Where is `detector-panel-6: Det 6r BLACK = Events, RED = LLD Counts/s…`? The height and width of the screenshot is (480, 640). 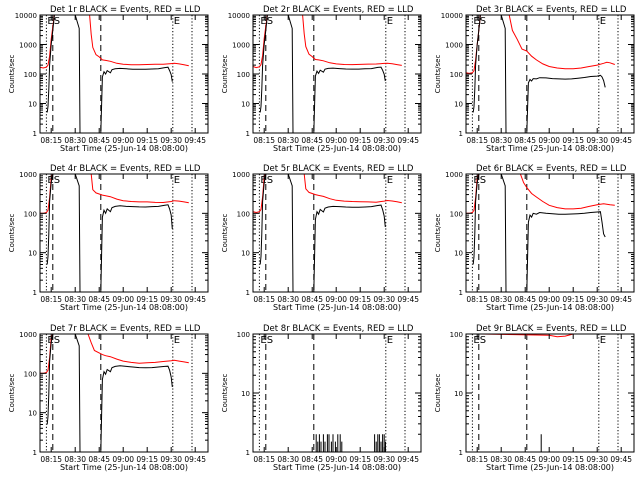 detector-panel-6: Det 6r BLACK = Events, RED = LLD Counts/s… is located at coordinates (534, 238).